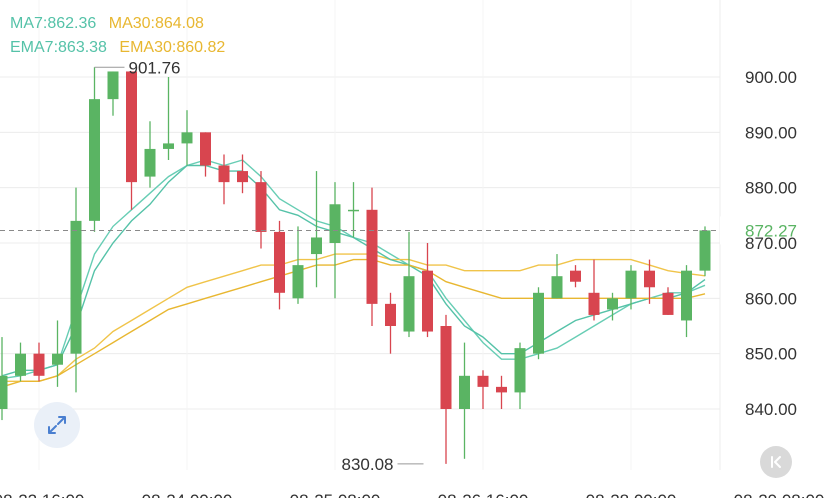 This screenshot has width=830, height=498. Describe the element at coordinates (771, 243) in the screenshot. I see `y-tick-label: 870.00` at that location.